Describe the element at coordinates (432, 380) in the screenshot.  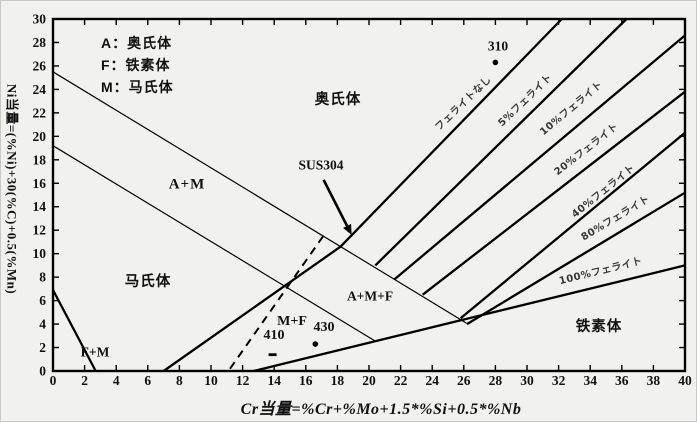
I see `x-tick-label: 24` at that location.